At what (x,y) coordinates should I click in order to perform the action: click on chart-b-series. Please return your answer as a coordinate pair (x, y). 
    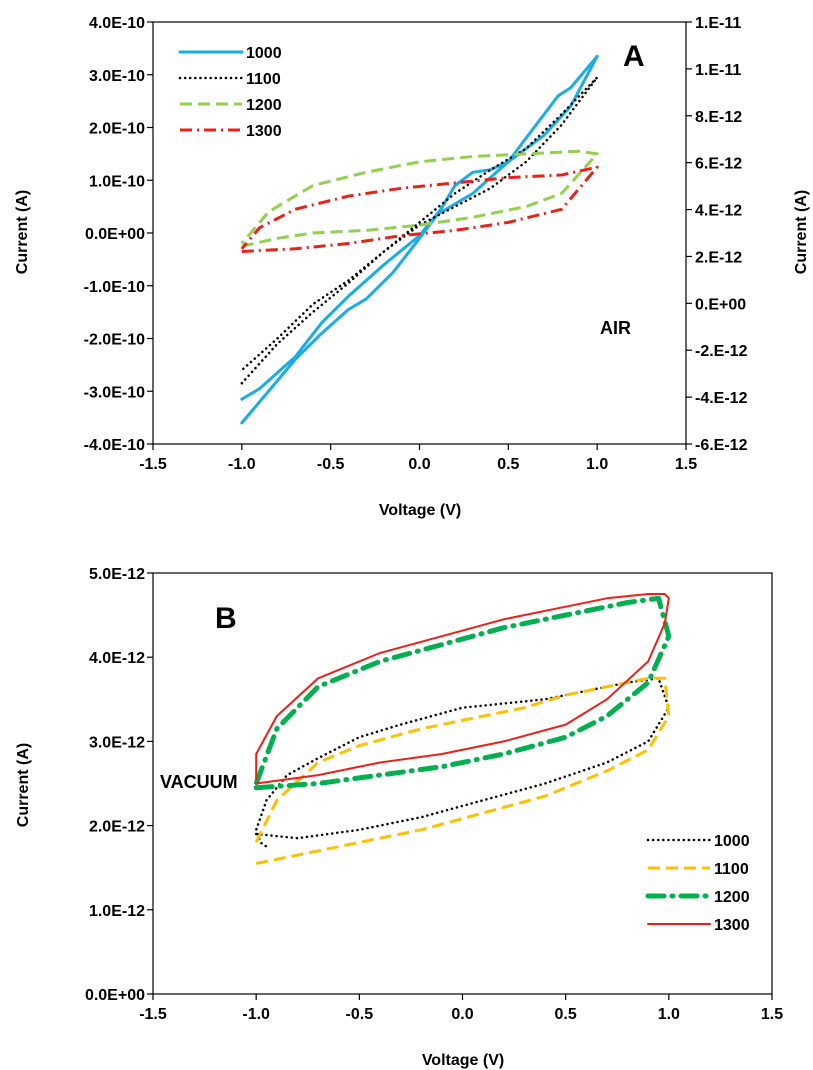
    Looking at the image, I should click on (462, 729).